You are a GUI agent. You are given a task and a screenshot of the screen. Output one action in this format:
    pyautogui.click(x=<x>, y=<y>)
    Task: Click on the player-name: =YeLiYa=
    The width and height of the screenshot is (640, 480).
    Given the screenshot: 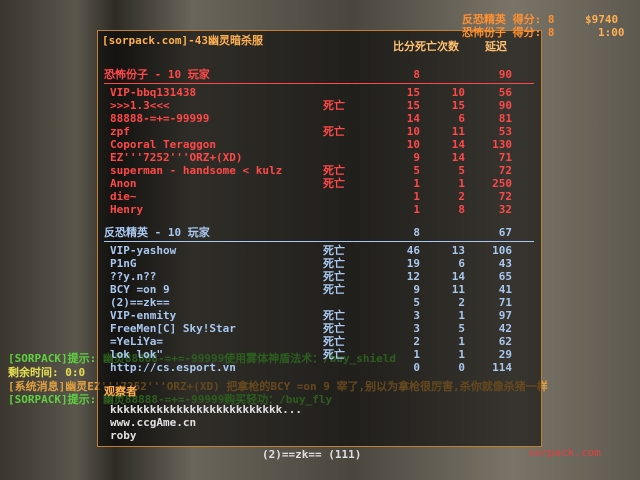 What is the action you would take?
    pyautogui.click(x=136, y=341)
    